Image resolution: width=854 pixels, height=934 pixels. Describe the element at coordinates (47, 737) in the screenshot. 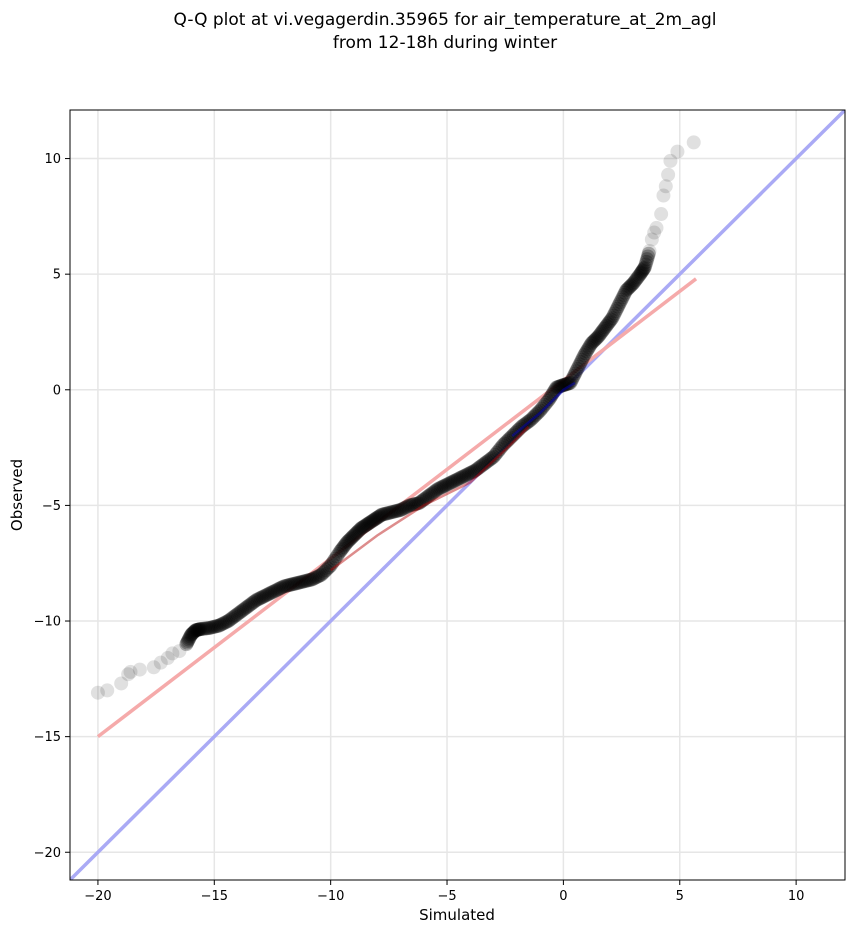

I see `y-tick-label: −15` at that location.